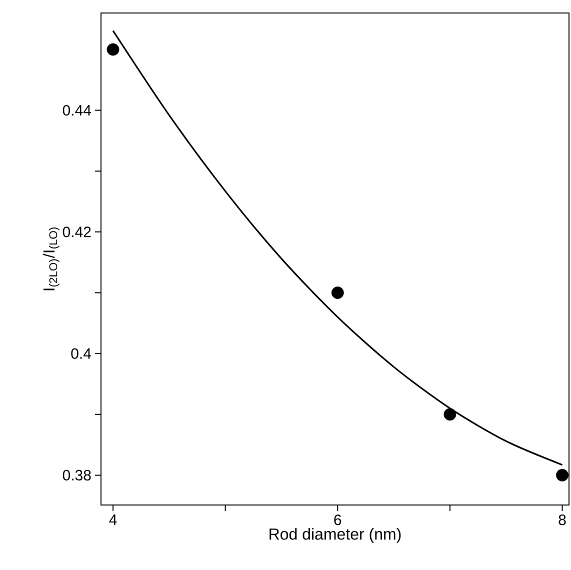 This screenshot has height=570, width=571. What do you see at coordinates (335, 535) in the screenshot?
I see `x-axis-title: Rod diameter (nm)` at bounding box center [335, 535].